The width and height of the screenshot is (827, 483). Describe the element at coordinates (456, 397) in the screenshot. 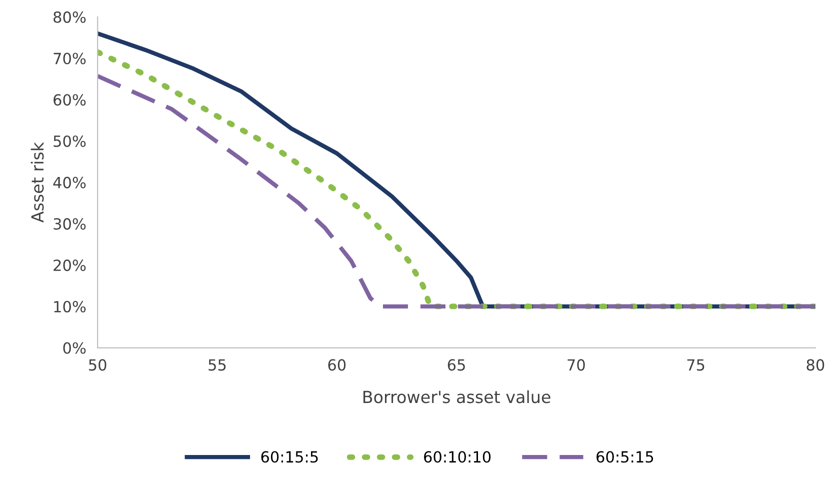

I see `x-axis-title: Borrower's asset value` at that location.